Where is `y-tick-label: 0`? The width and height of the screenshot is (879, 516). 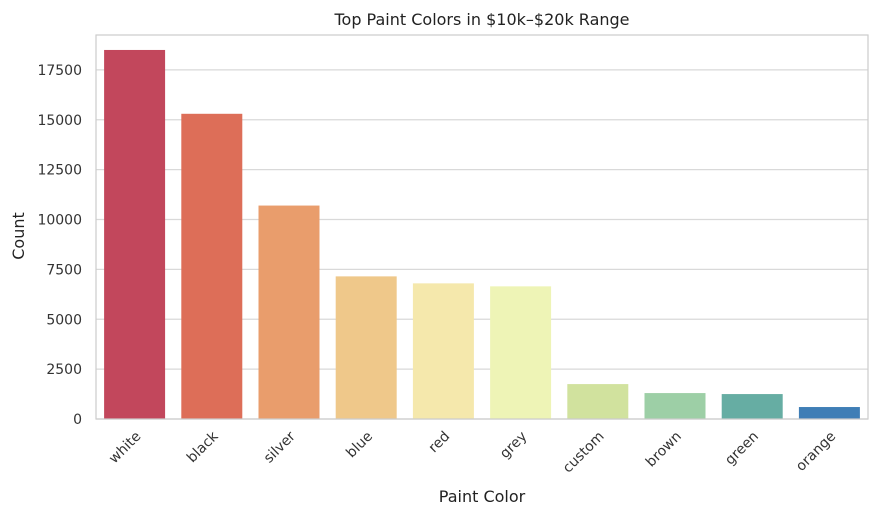
y-tick-label: 0 is located at coordinates (77, 420).